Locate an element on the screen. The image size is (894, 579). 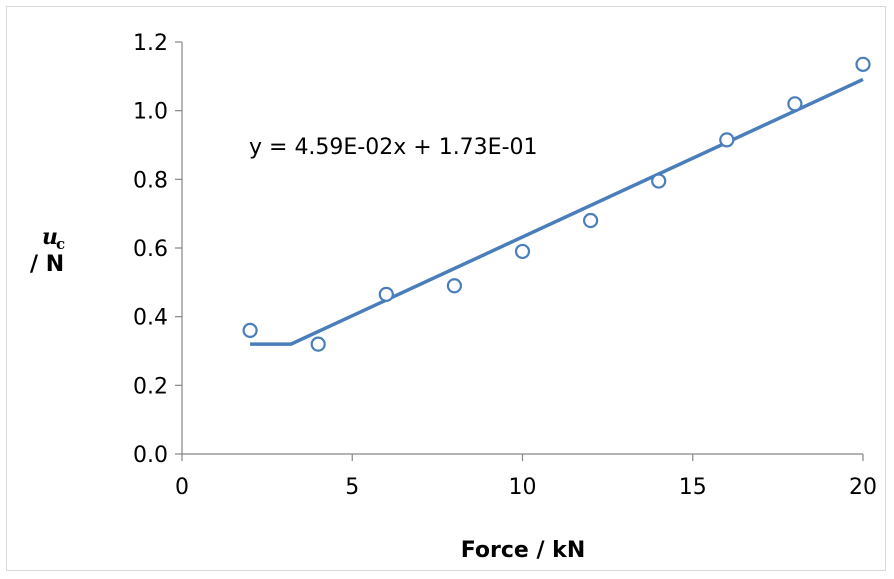
y-axis-ticks: 0.0 0.2 0.4 0.6 0.8 1.0 1.2 is located at coordinates (157, 249).